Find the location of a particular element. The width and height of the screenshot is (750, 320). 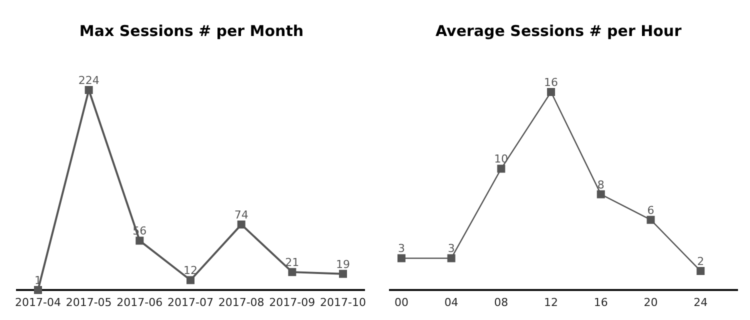

x-tick-label: 2017-05 is located at coordinates (89, 302).